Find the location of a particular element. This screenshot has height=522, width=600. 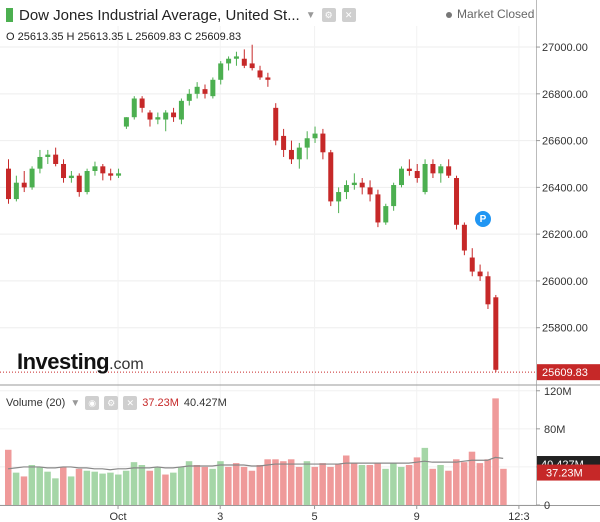

price-tick-label: 26800.00 is located at coordinates (565, 95).